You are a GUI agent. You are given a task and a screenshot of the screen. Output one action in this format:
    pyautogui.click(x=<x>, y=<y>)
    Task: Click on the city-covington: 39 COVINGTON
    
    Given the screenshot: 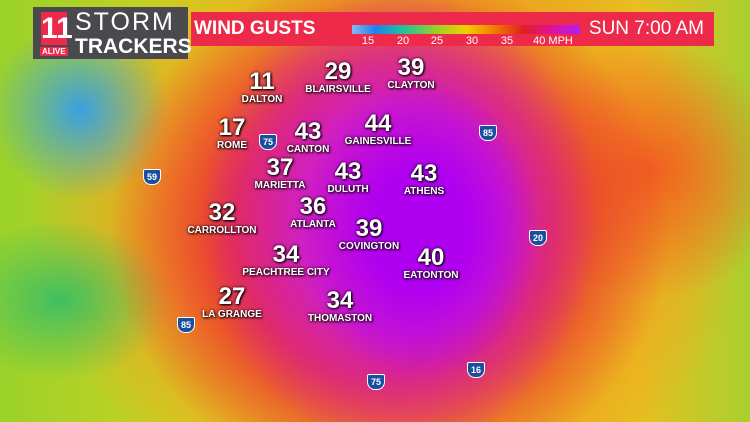 What is the action you would take?
    pyautogui.click(x=369, y=234)
    